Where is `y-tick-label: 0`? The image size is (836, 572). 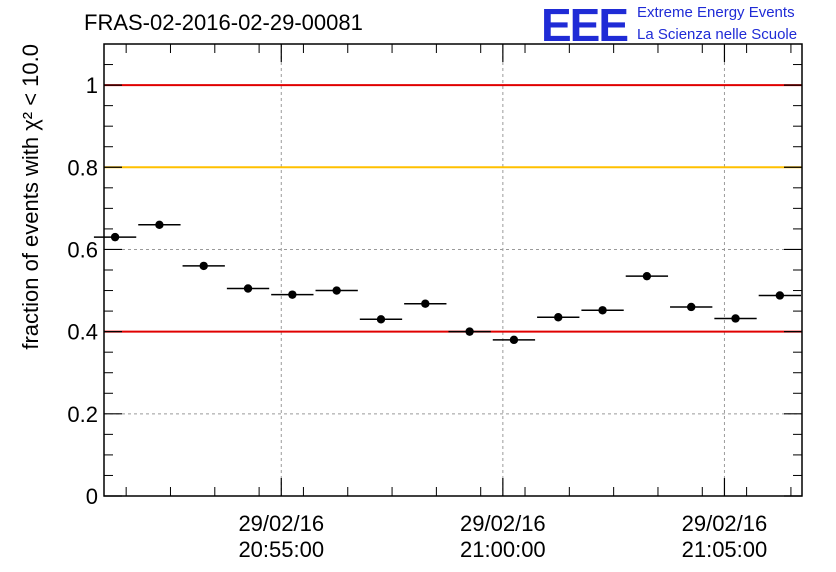
y-tick-label: 0 is located at coordinates (92, 496).